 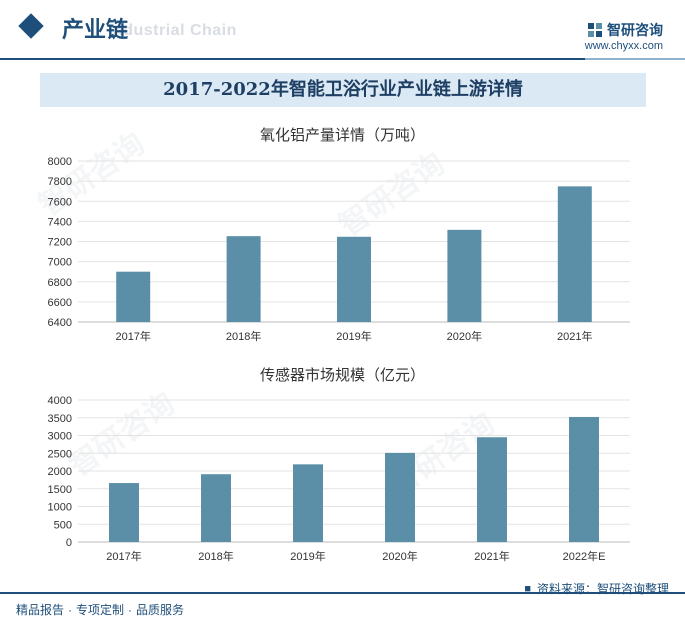 What do you see at coordinates (623, 46) in the screenshot?
I see `brand-url: www.chyxx.com` at bounding box center [623, 46].